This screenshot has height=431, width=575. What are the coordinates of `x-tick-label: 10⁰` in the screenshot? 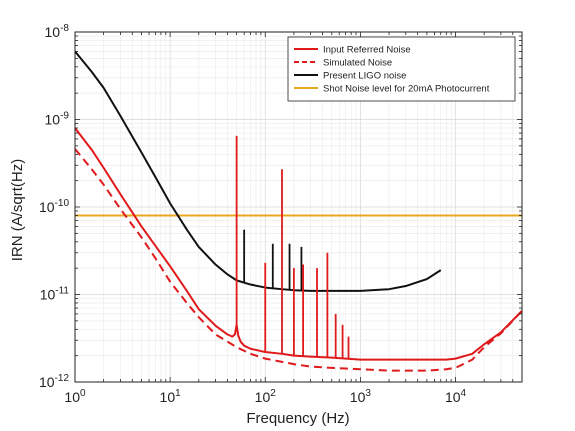 It's located at (75, 396).